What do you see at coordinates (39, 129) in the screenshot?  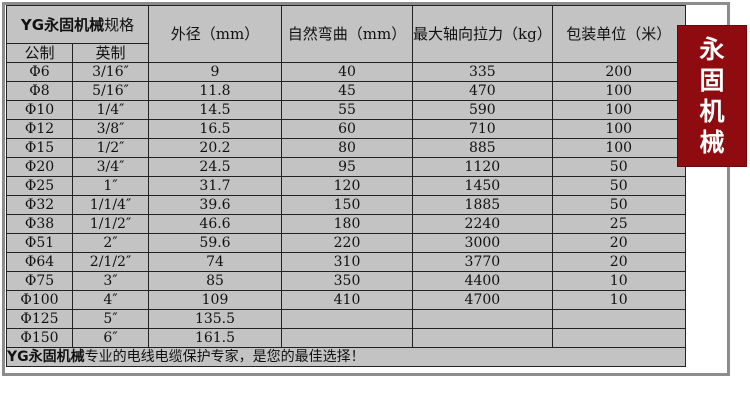 I see `table-cell: Φ12` at bounding box center [39, 129].